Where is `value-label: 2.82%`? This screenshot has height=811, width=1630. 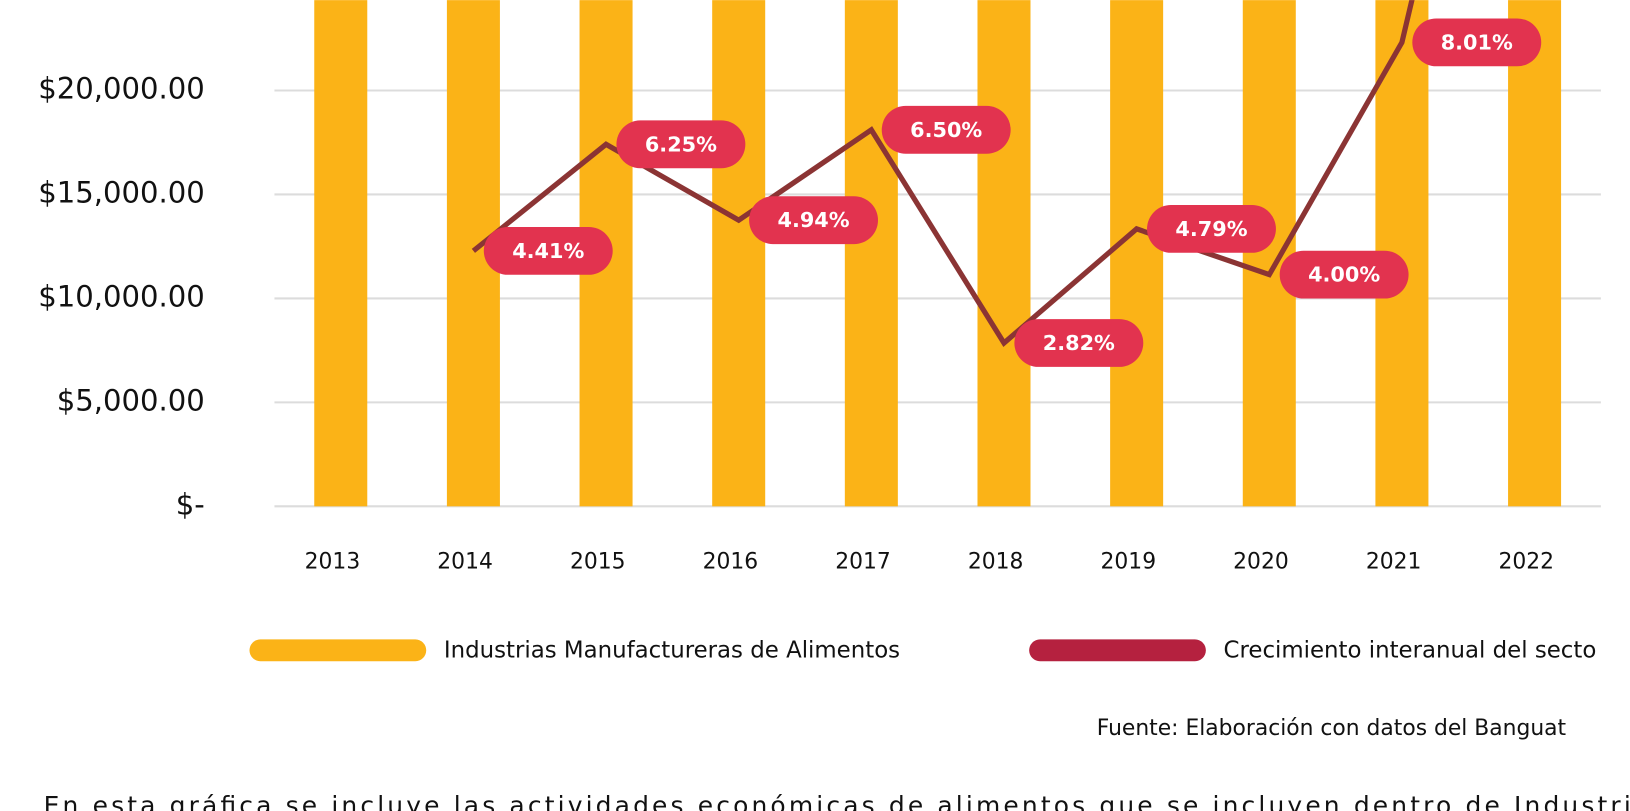
value-label: 2.82% is located at coordinates (1079, 343).